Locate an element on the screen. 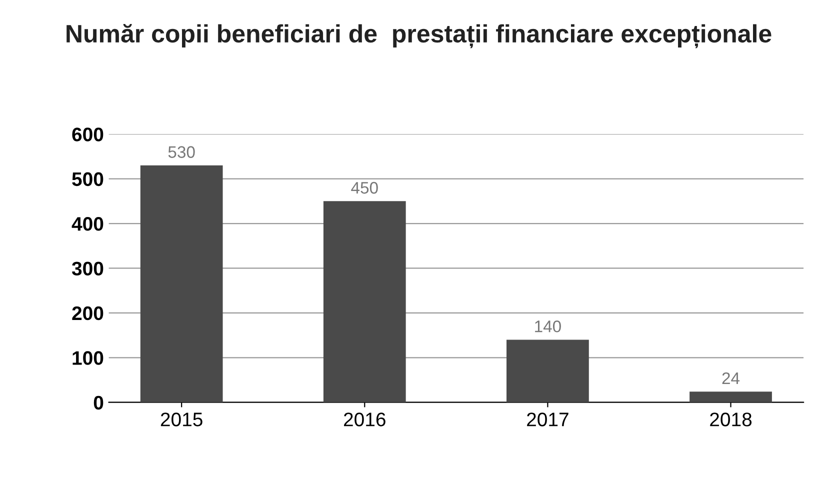 This screenshot has width=837, height=479. x-tick-label: 2018 is located at coordinates (731, 419).